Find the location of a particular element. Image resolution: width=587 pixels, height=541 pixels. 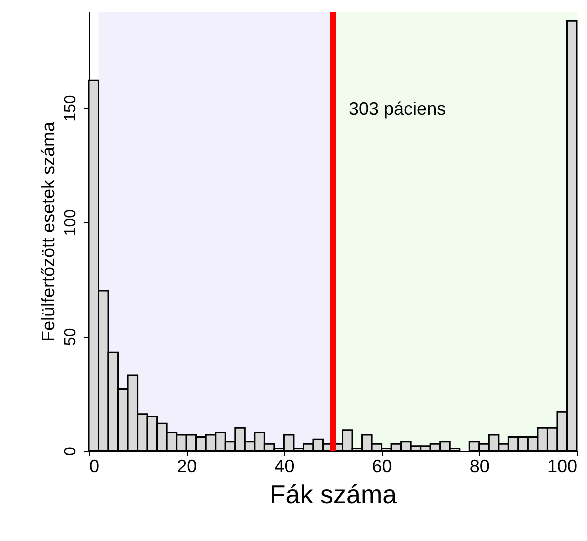

y-tick-label: 100 is located at coordinates (71, 222).